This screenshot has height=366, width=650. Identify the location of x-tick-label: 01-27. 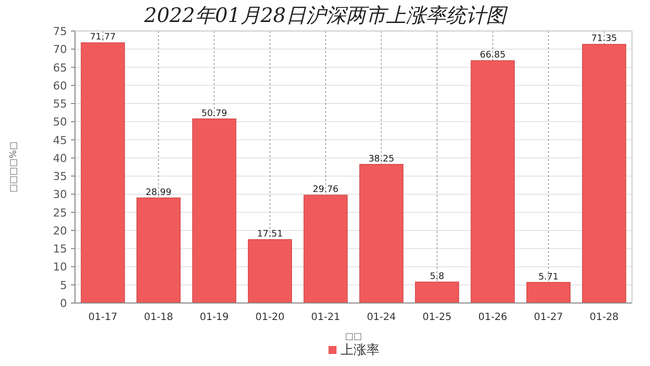
(548, 317).